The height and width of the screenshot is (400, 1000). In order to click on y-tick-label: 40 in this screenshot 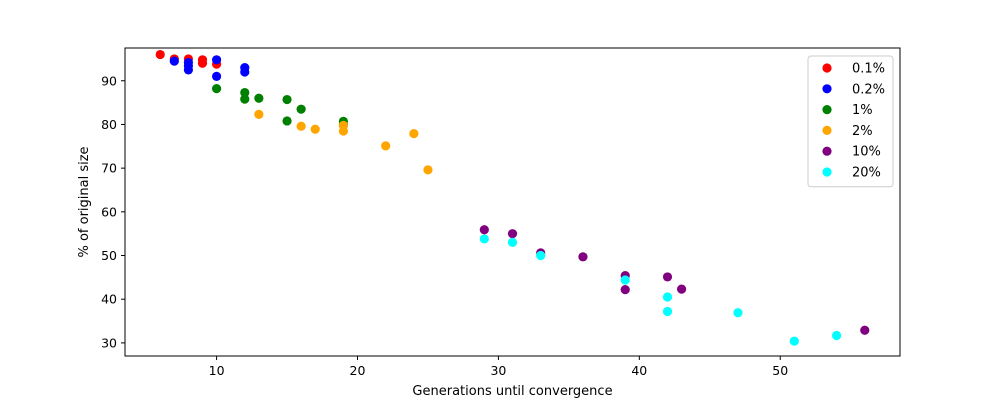, I will do `click(109, 299)`.